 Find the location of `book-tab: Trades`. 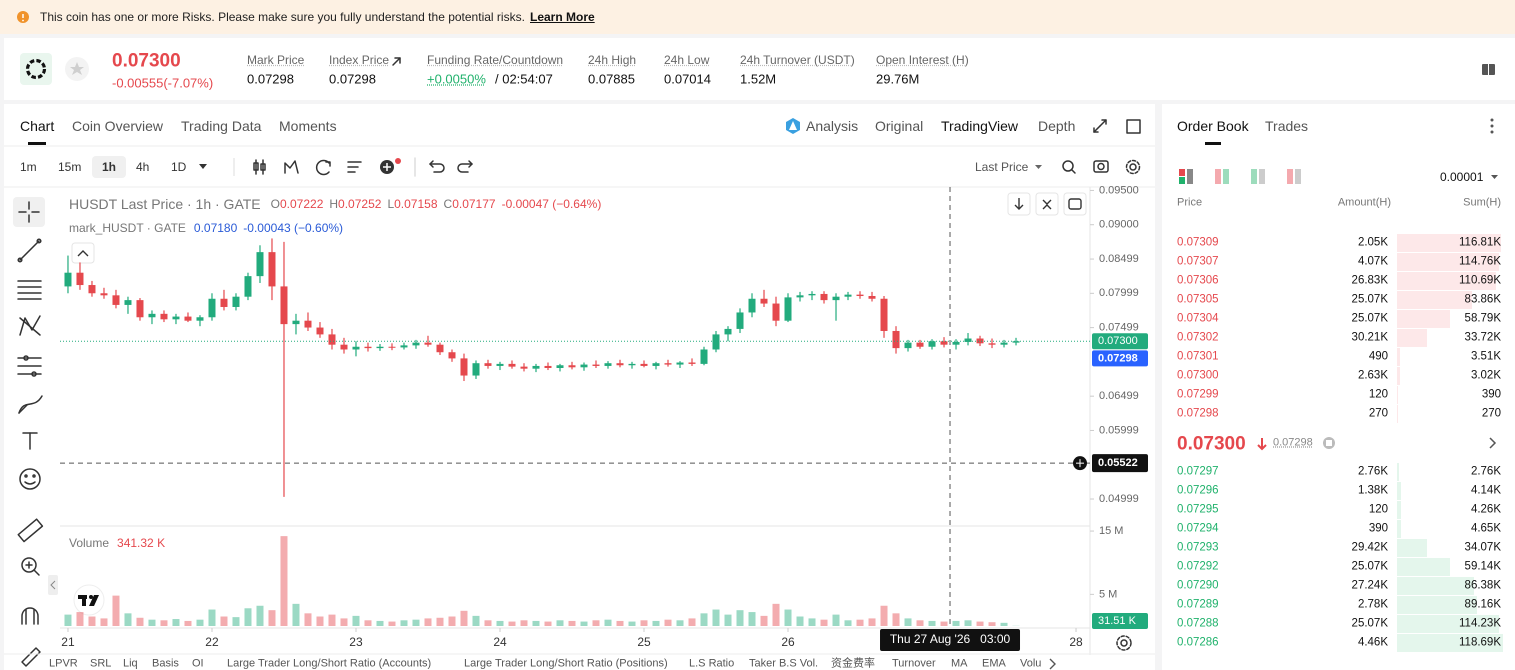

book-tab: Trades is located at coordinates (1287, 126).